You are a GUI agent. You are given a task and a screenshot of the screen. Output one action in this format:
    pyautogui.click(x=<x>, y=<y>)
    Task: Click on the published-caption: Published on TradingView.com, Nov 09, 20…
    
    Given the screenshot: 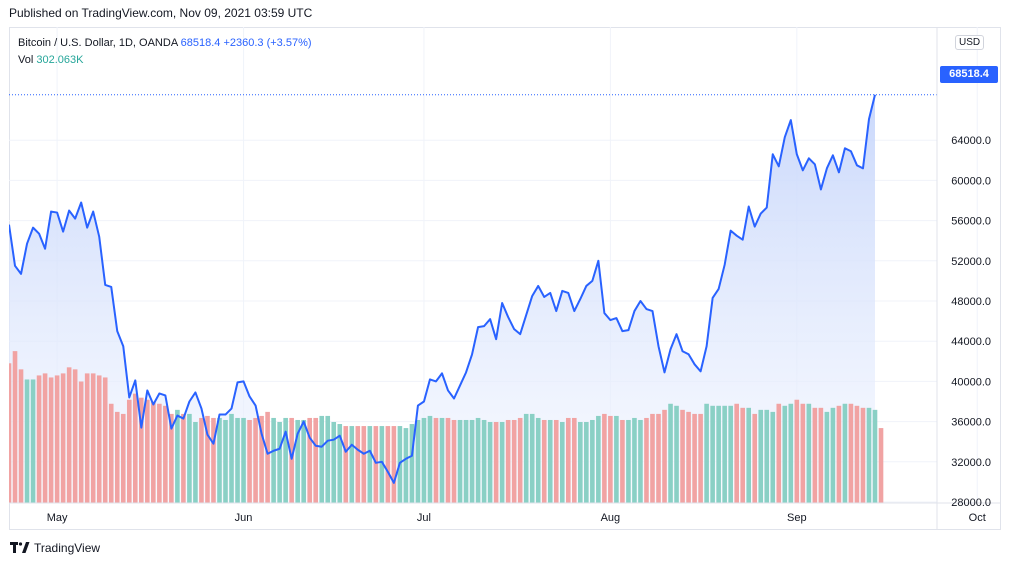 What is the action you would take?
    pyautogui.click(x=161, y=13)
    